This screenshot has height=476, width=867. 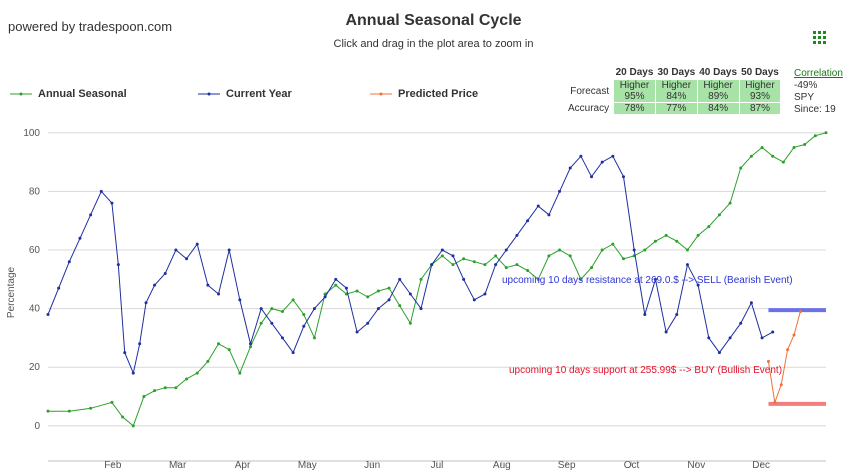 I want to click on series-line, so click(x=784, y=357).